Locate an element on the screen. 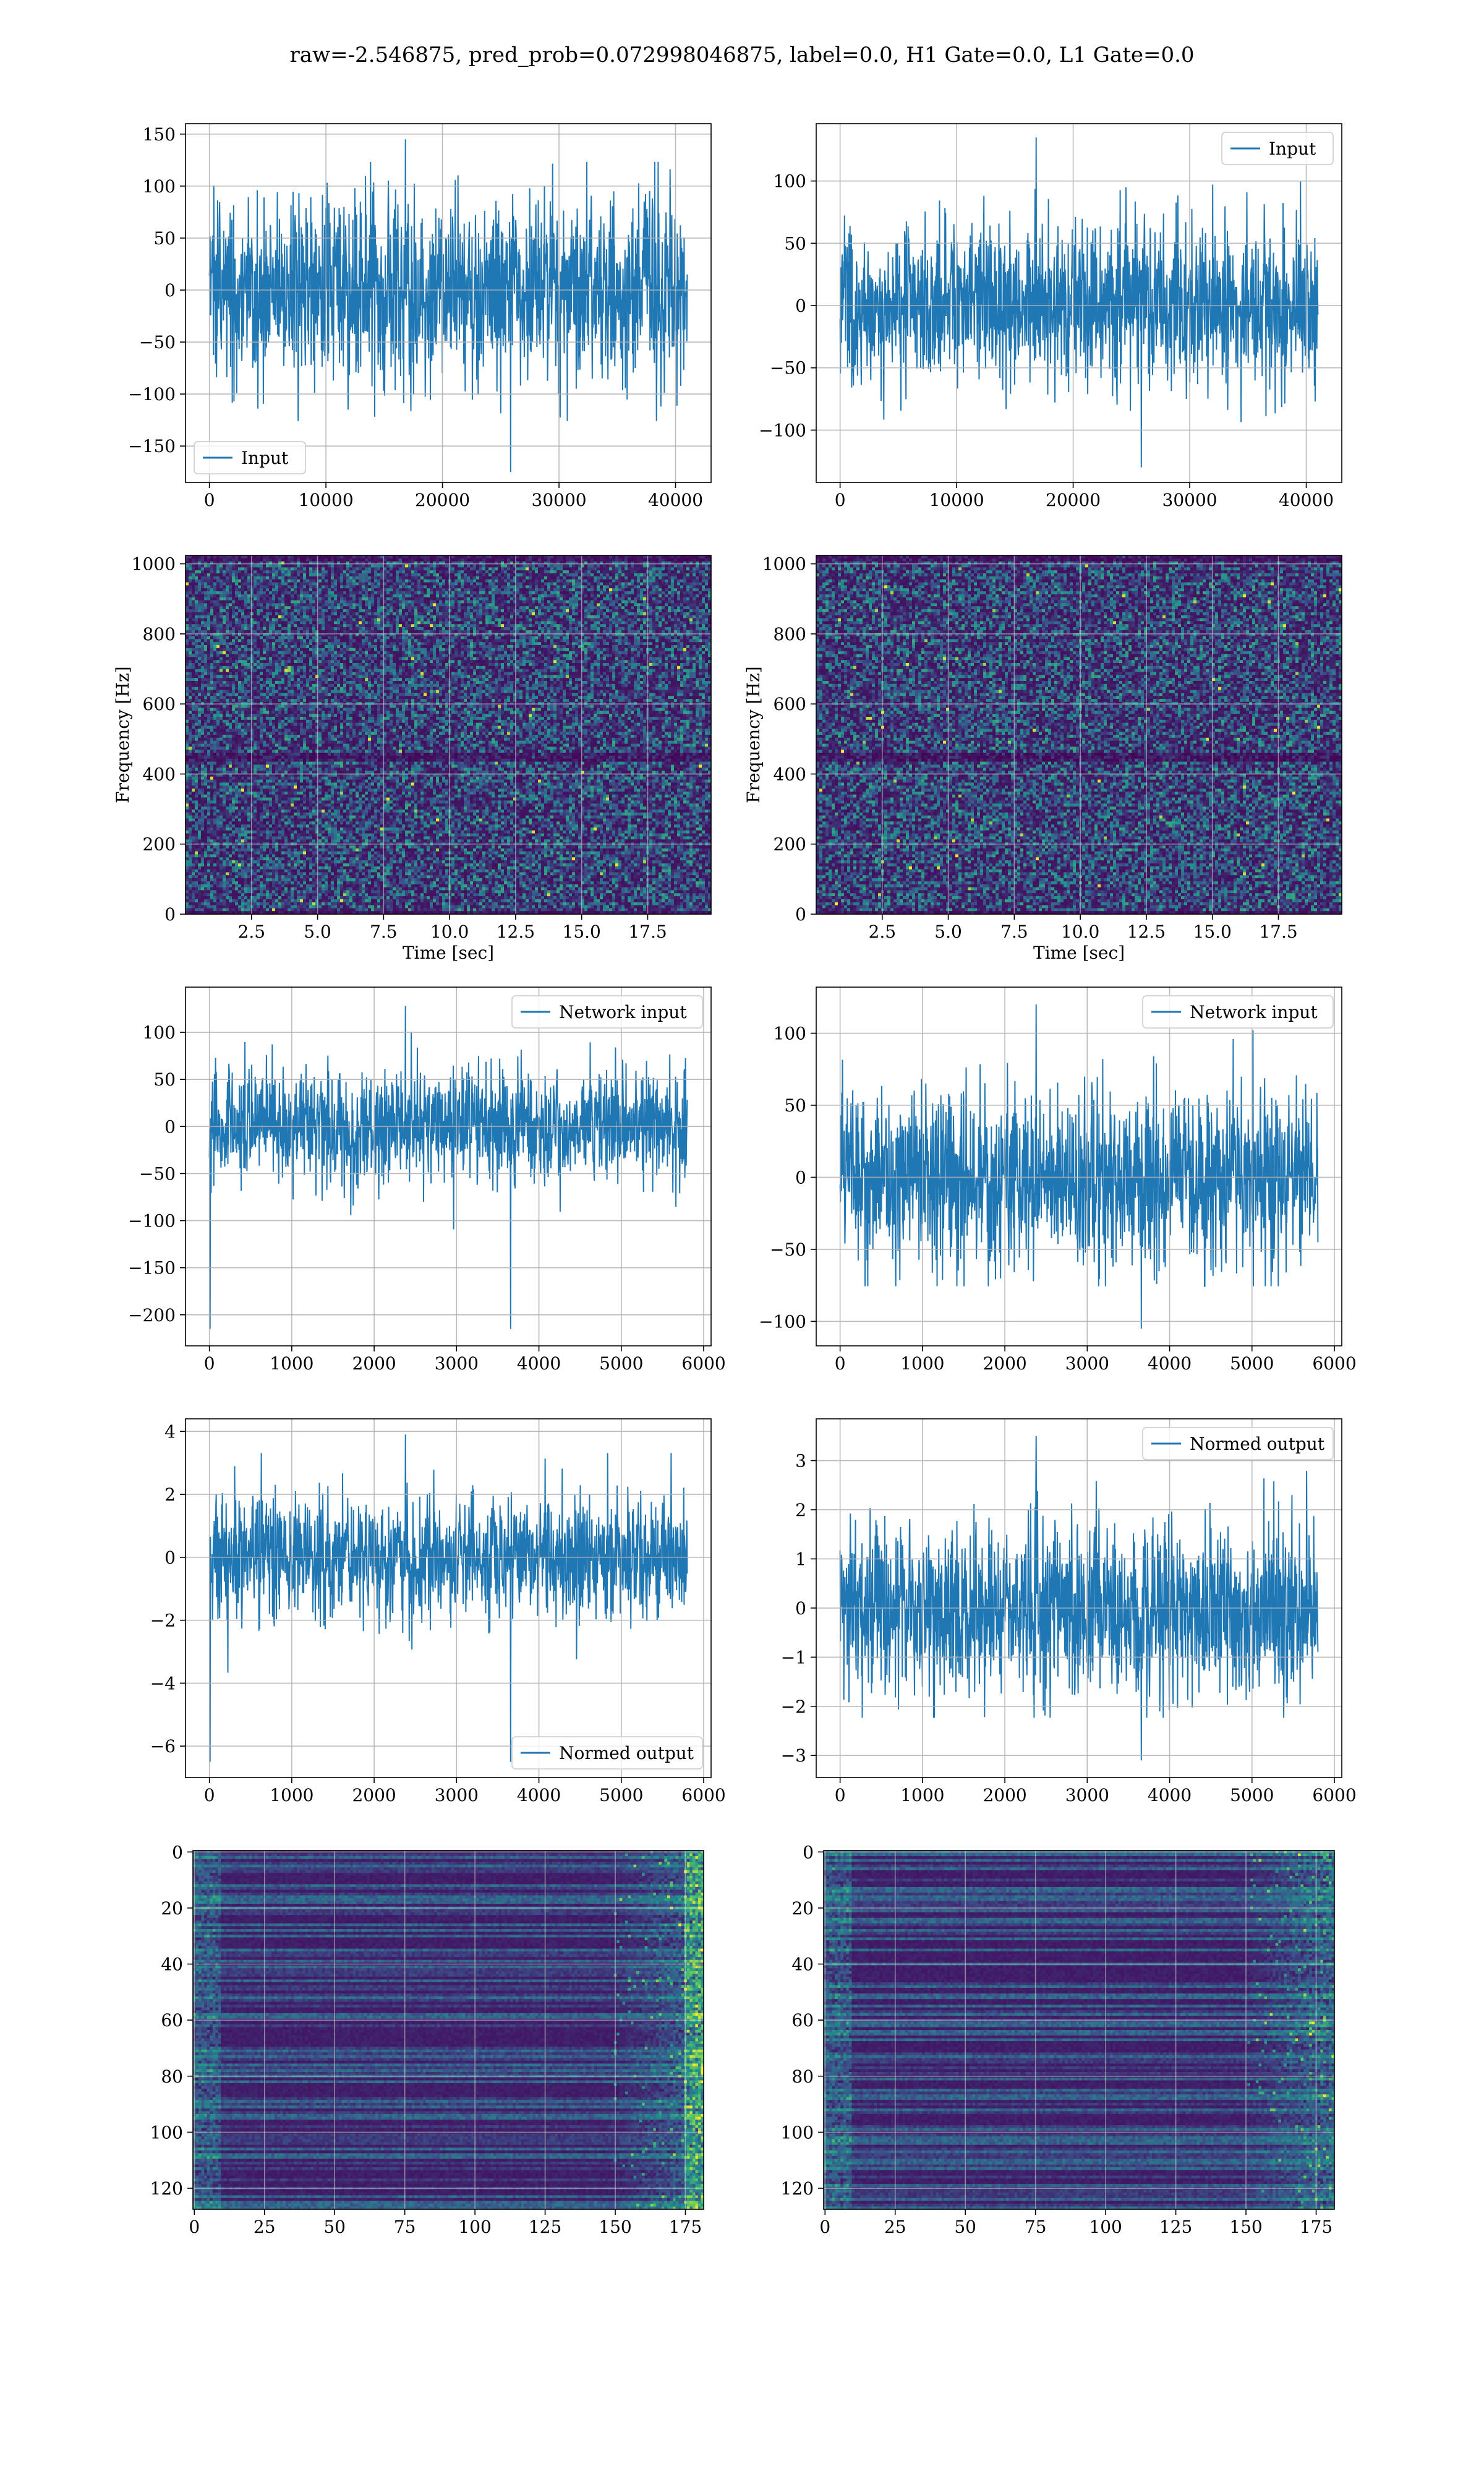 Image resolution: width=1484 pixels, height=2474 pixels. y-tick-label: 400 is located at coordinates (159, 774).